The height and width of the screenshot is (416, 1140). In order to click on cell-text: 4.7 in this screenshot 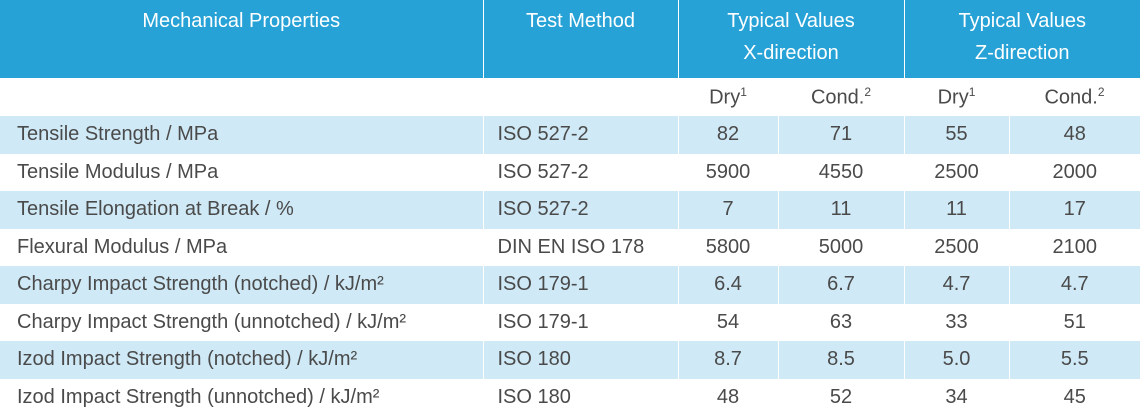, I will do `click(956, 284)`.